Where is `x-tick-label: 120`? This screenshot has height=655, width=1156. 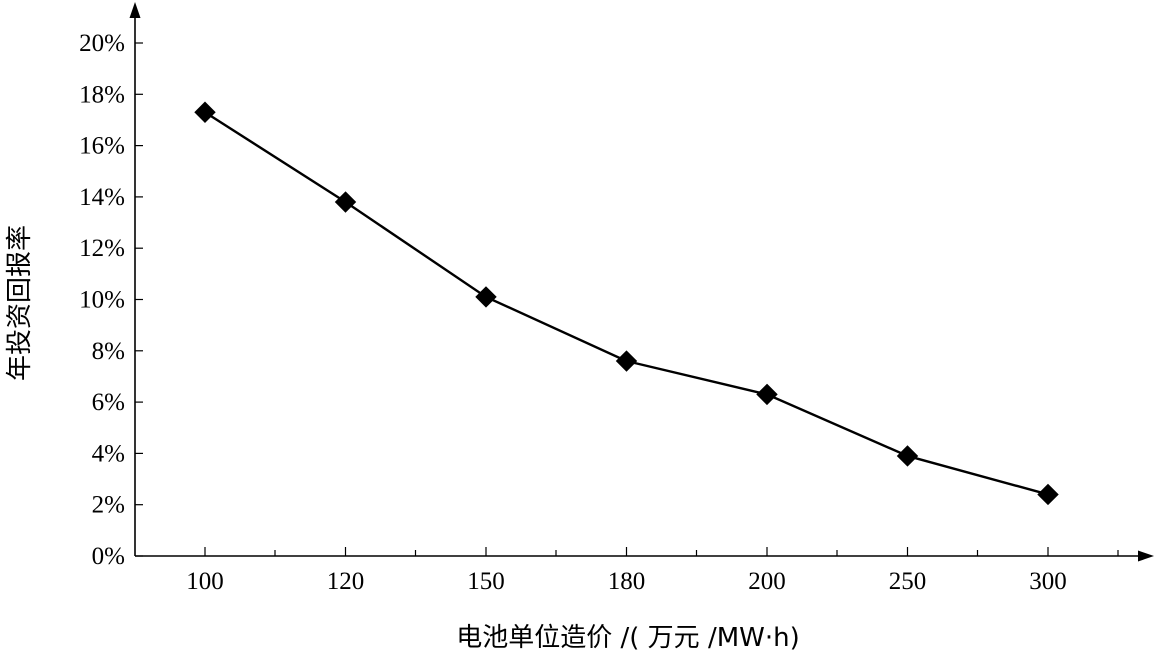 x-tick-label: 120 is located at coordinates (346, 581).